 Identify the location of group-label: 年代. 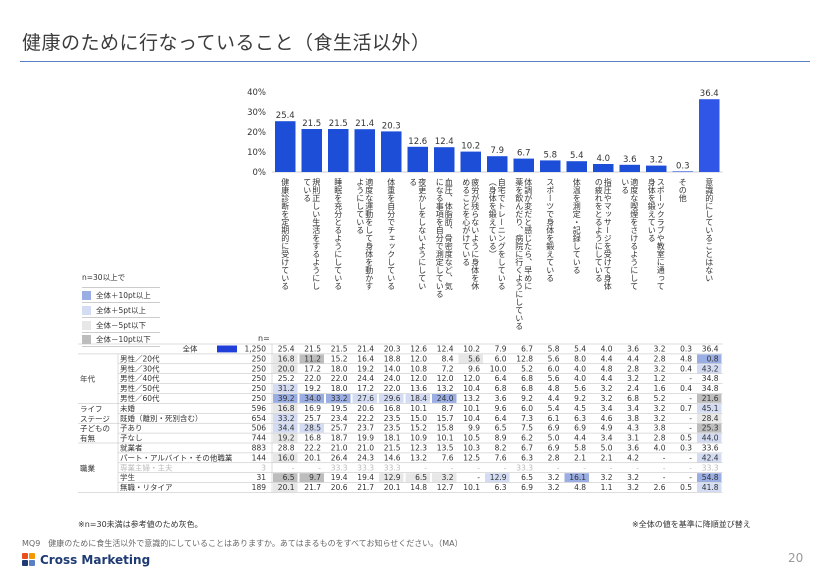
(87, 379).